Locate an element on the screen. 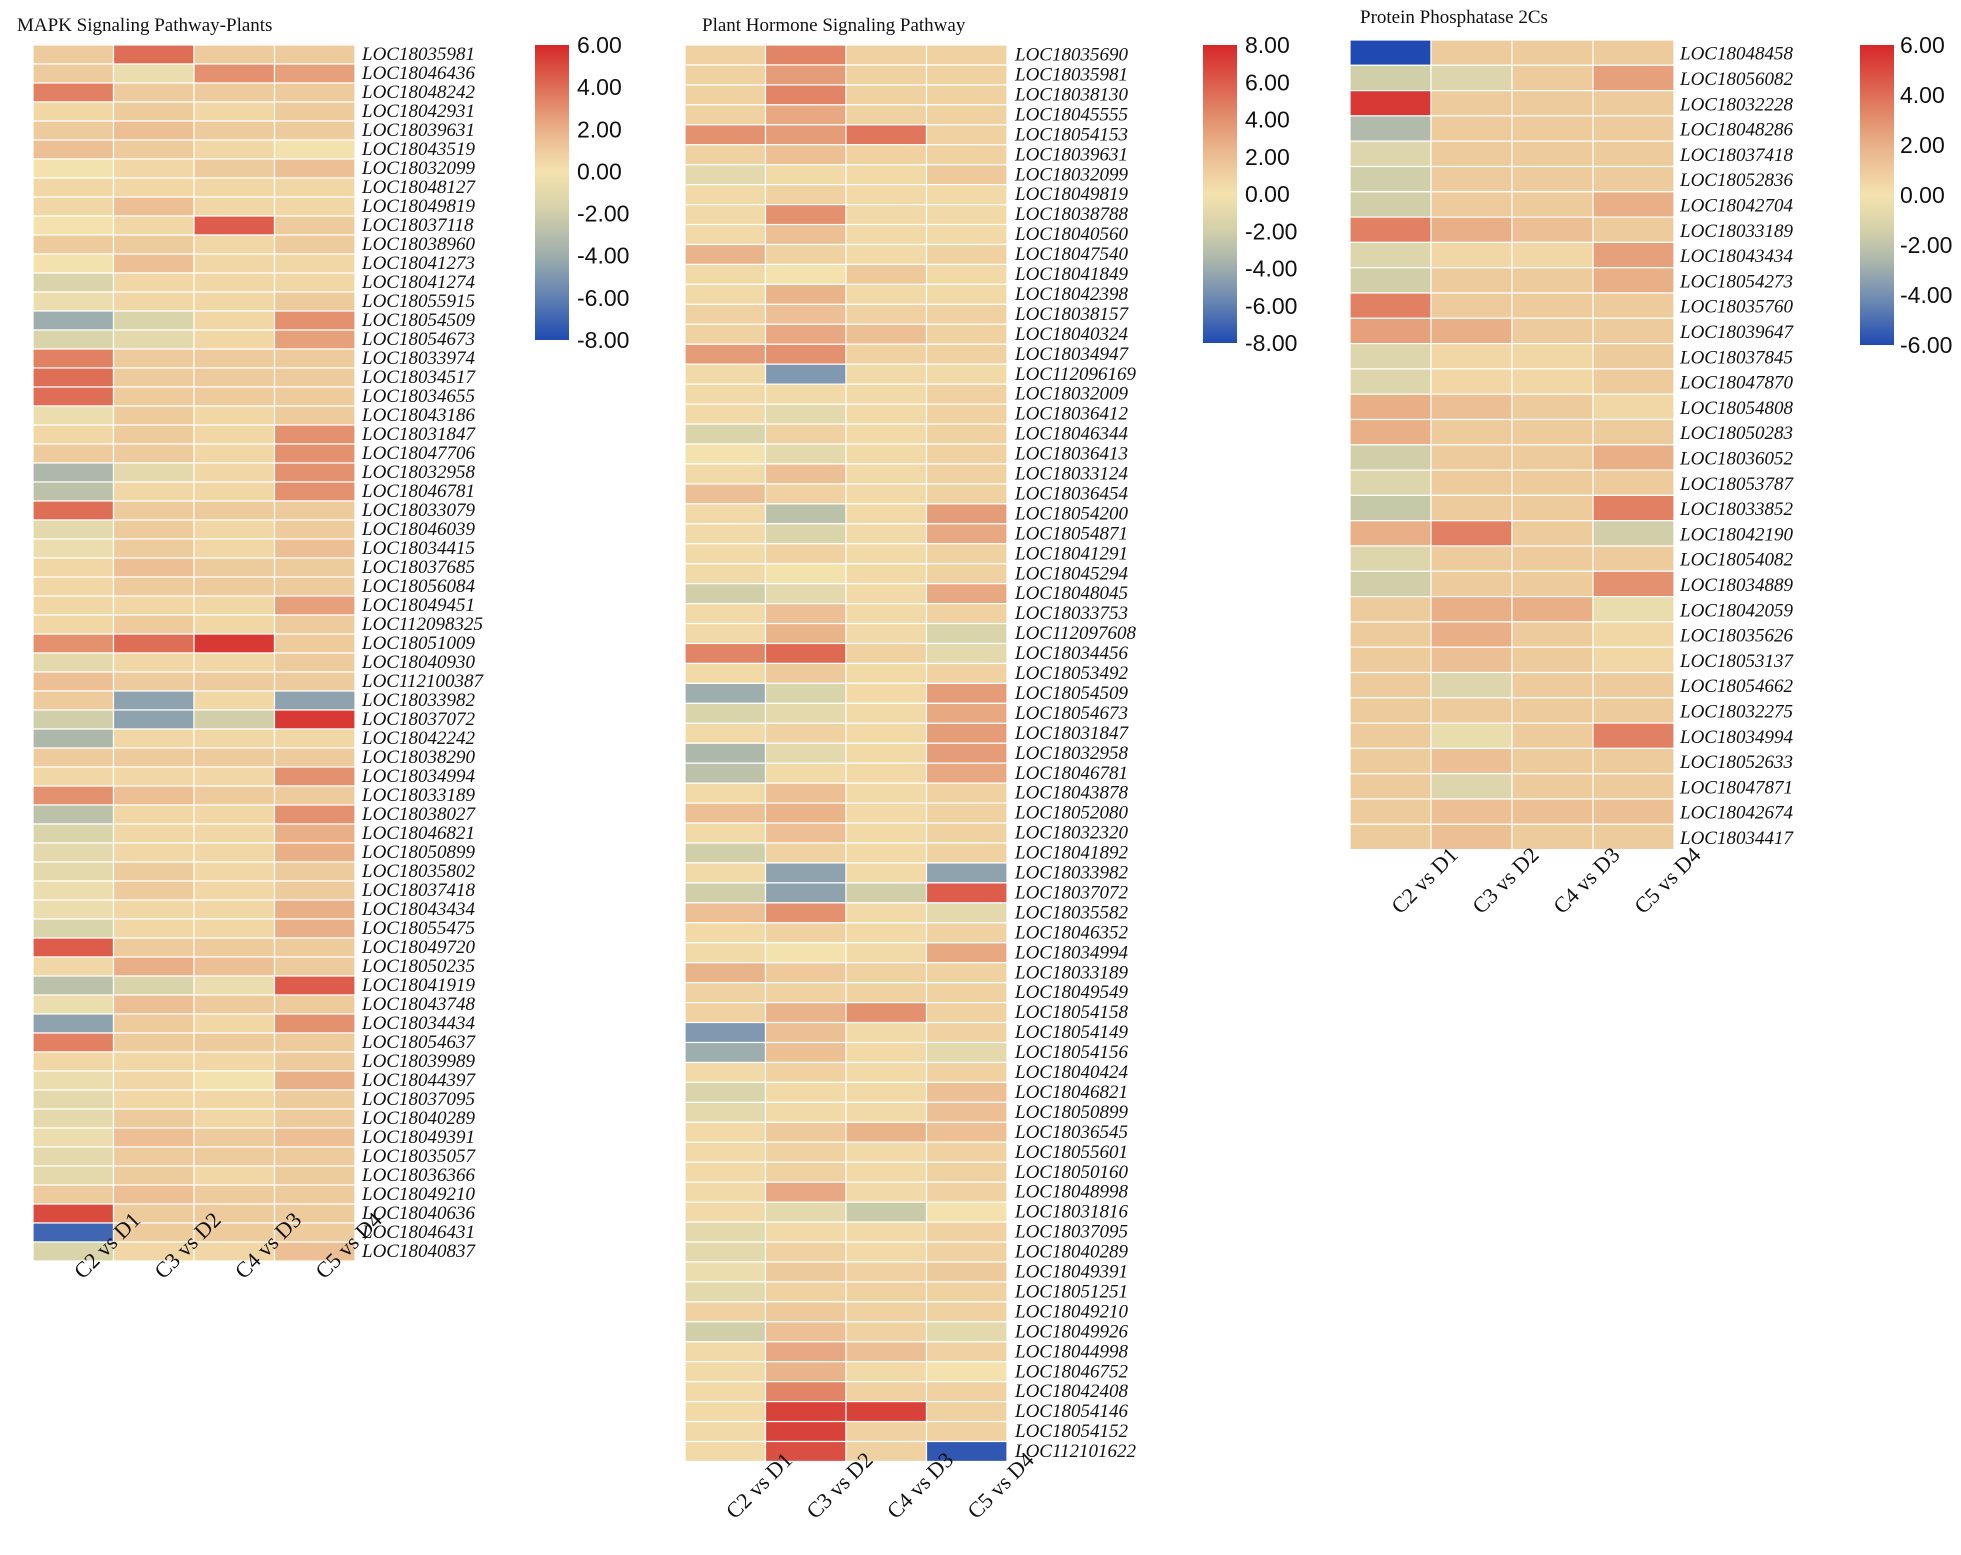 The width and height of the screenshot is (1961, 1555). gene-label: LOC18034434 is located at coordinates (418, 1023).